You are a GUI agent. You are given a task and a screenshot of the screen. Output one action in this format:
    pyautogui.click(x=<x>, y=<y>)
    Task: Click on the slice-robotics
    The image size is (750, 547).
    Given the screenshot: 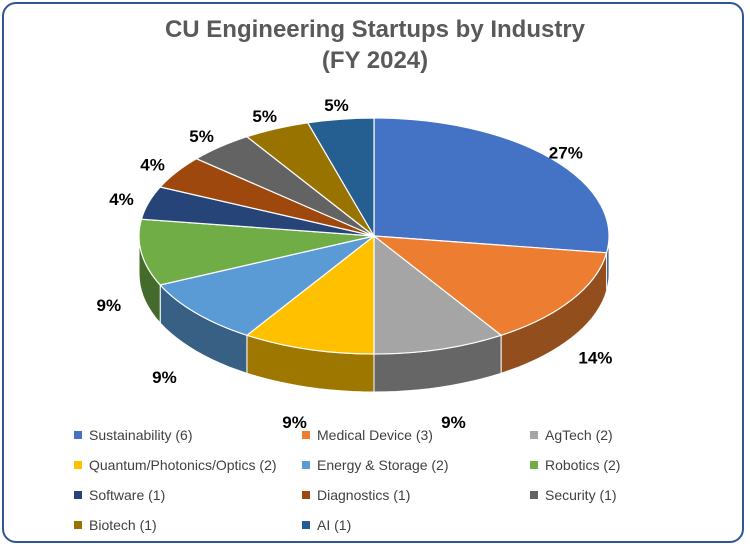 What is the action you would take?
    pyautogui.click(x=256, y=252)
    